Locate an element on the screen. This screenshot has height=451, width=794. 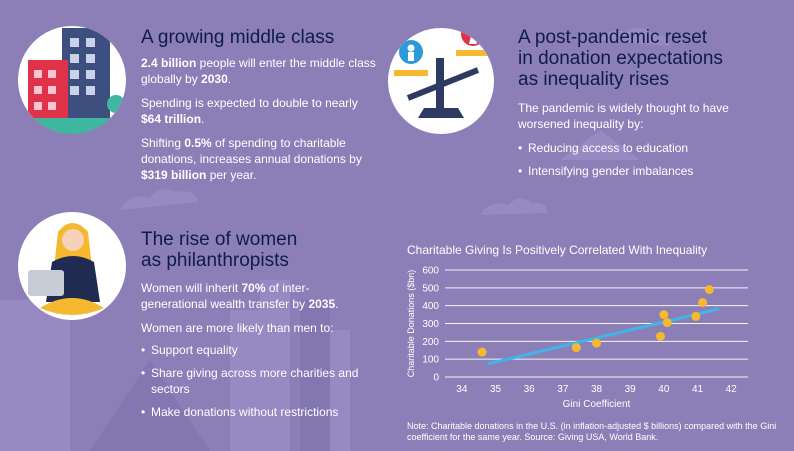
y-tick-label: 600 is located at coordinates (430, 271).